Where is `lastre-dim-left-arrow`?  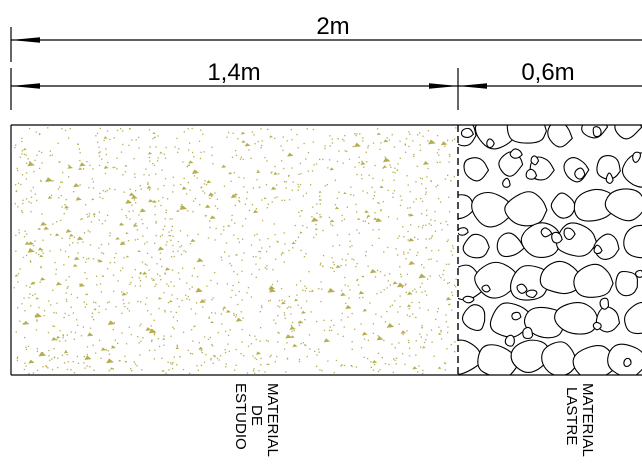 lastre-dim-left-arrow is located at coordinates (472, 86).